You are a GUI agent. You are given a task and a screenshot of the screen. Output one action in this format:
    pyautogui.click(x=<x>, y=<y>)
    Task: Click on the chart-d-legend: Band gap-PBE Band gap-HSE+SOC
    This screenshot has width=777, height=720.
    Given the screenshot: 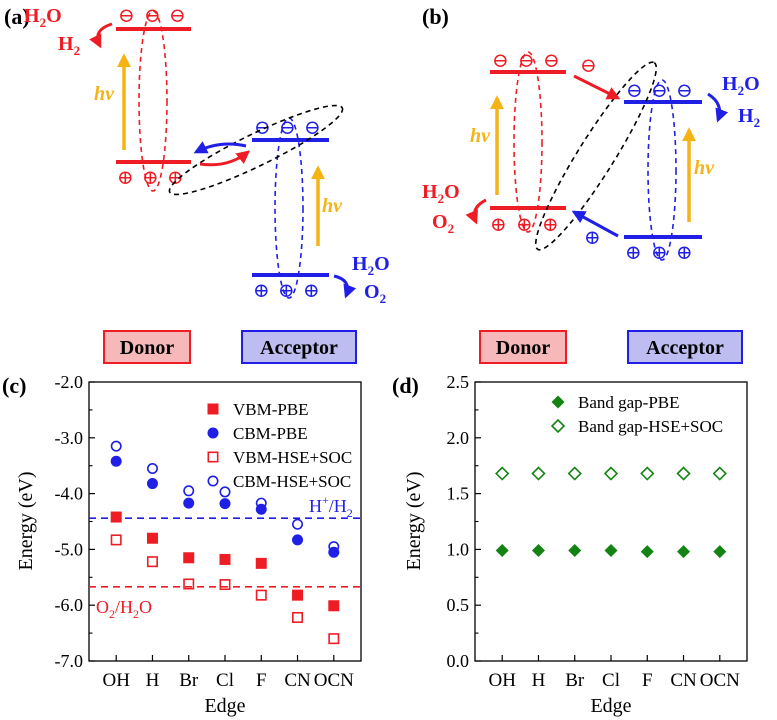 What is the action you would take?
    pyautogui.click(x=636, y=414)
    